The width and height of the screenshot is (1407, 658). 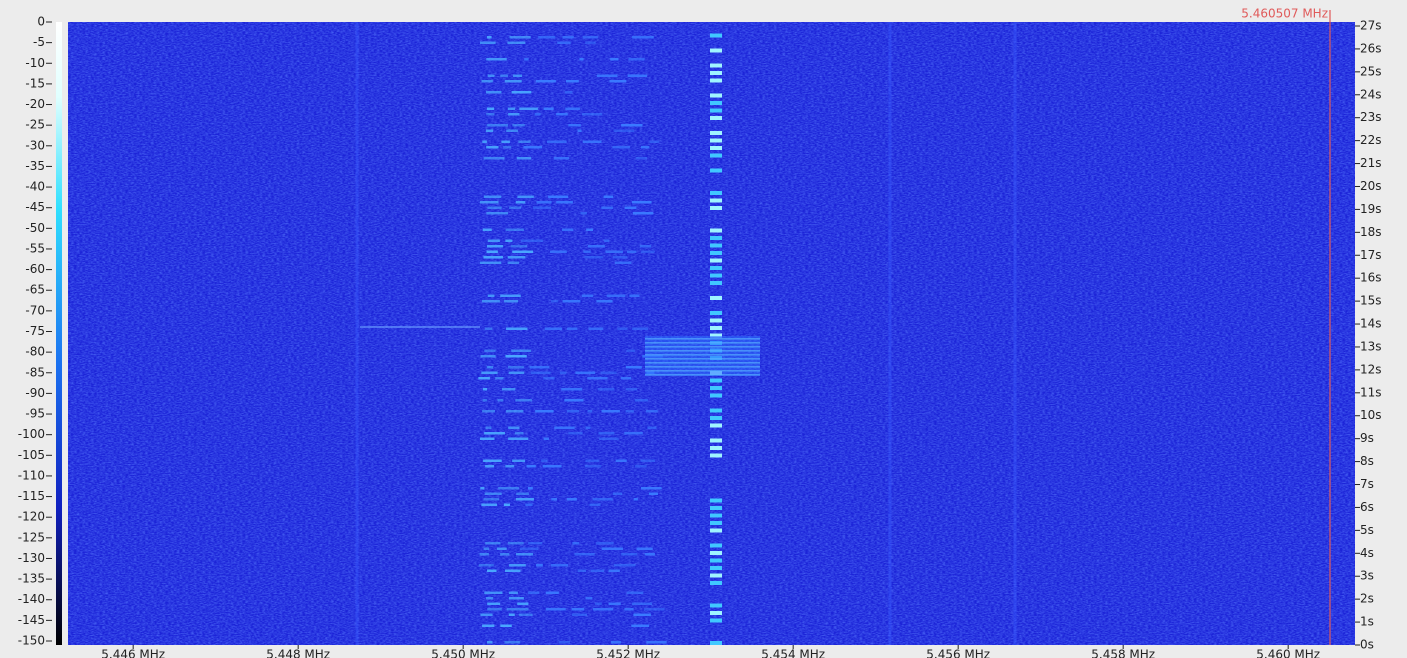 I want to click on color-scale-bar, so click(x=59, y=333).